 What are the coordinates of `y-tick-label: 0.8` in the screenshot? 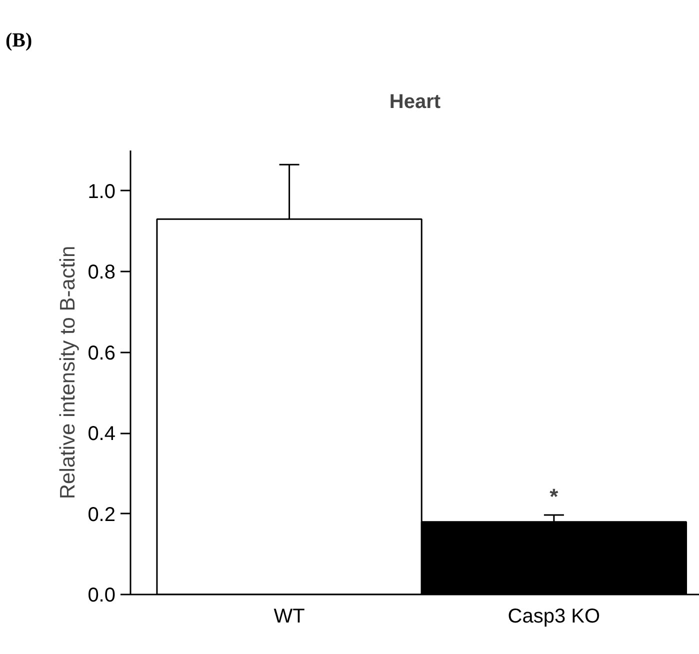 It's located at (102, 273).